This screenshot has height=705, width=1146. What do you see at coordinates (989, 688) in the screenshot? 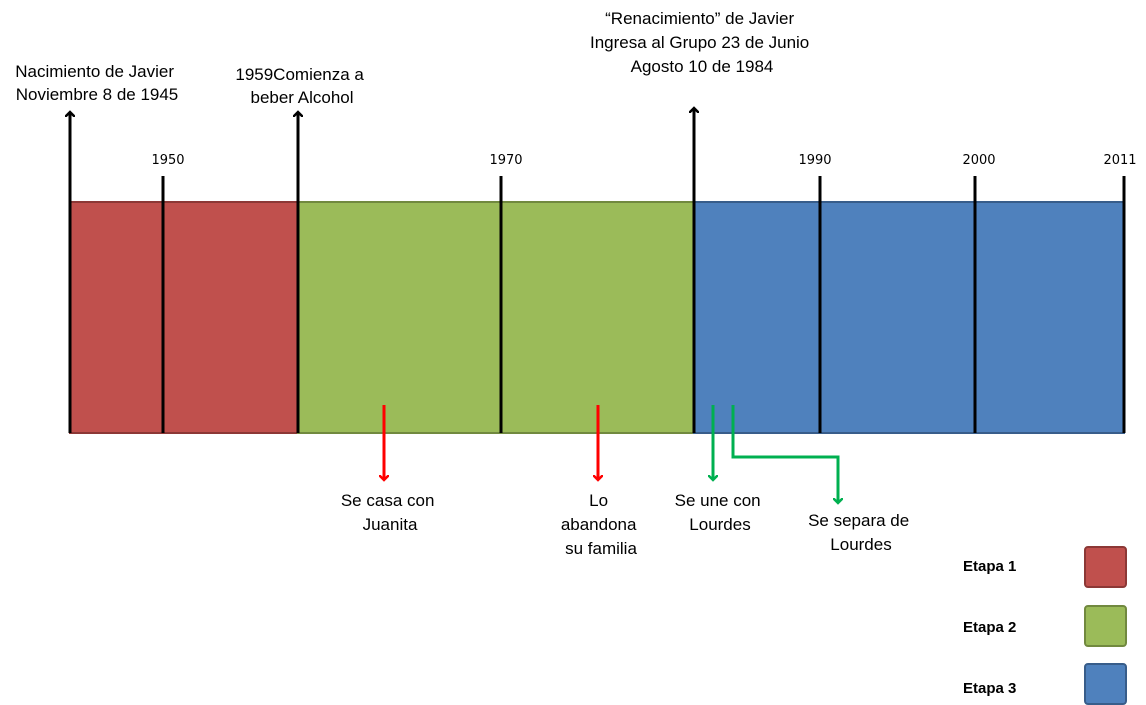
I see `legend-label-stage-3: Etapa 3` at bounding box center [989, 688].